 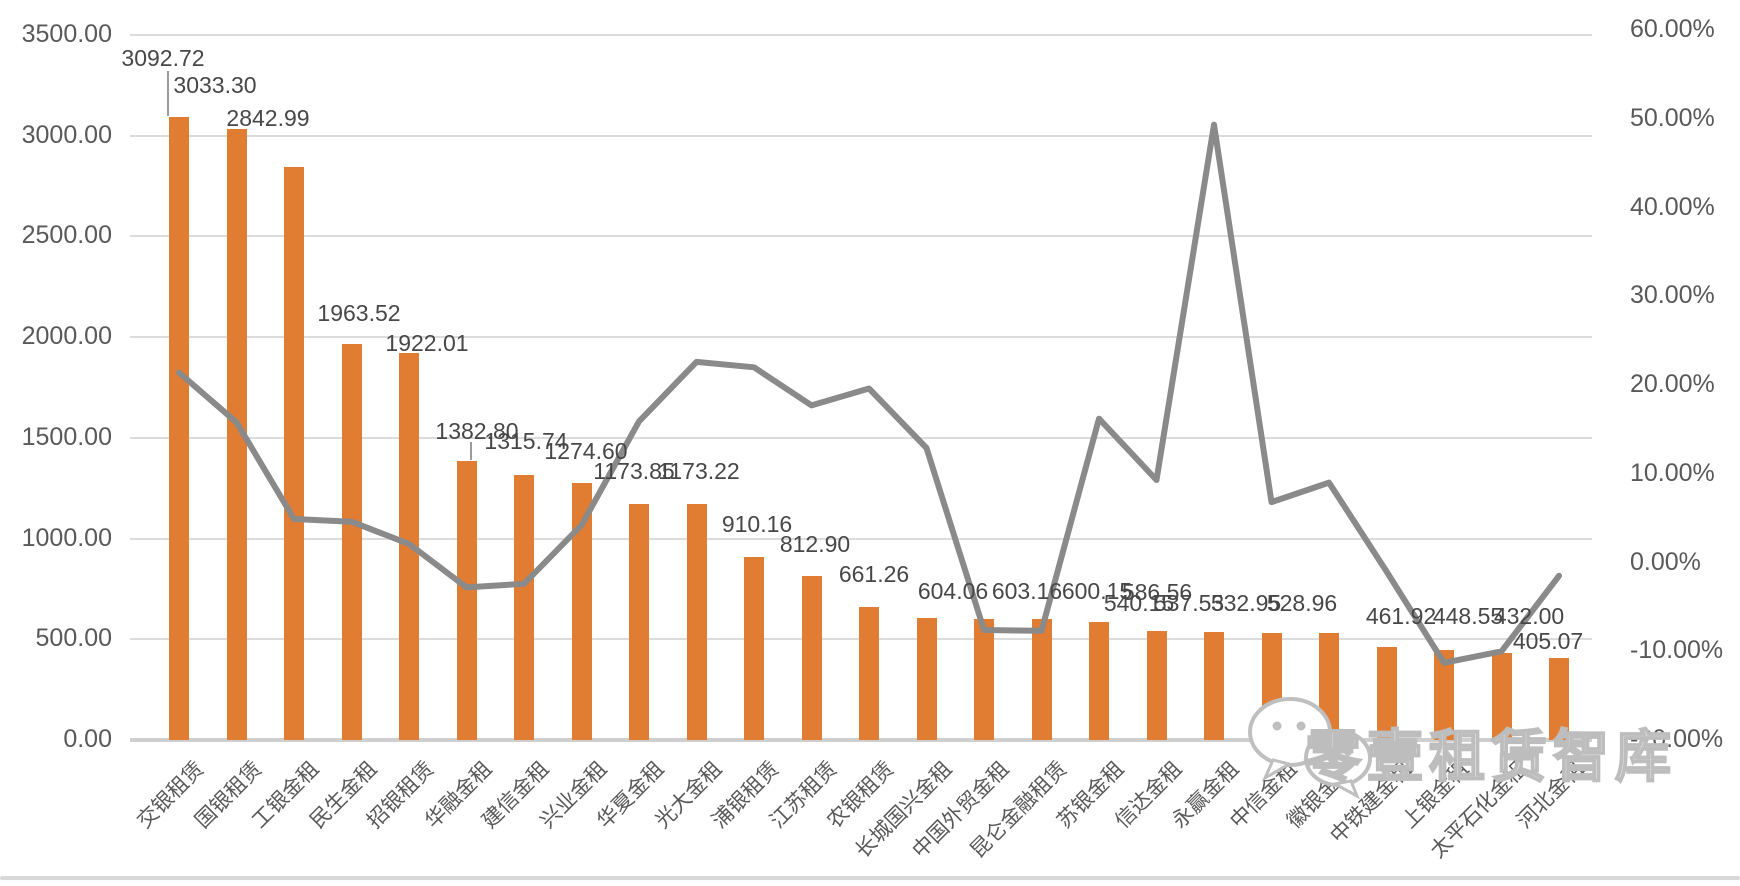 I want to click on watermark: 零壹租赁智库, so click(x=1458, y=750).